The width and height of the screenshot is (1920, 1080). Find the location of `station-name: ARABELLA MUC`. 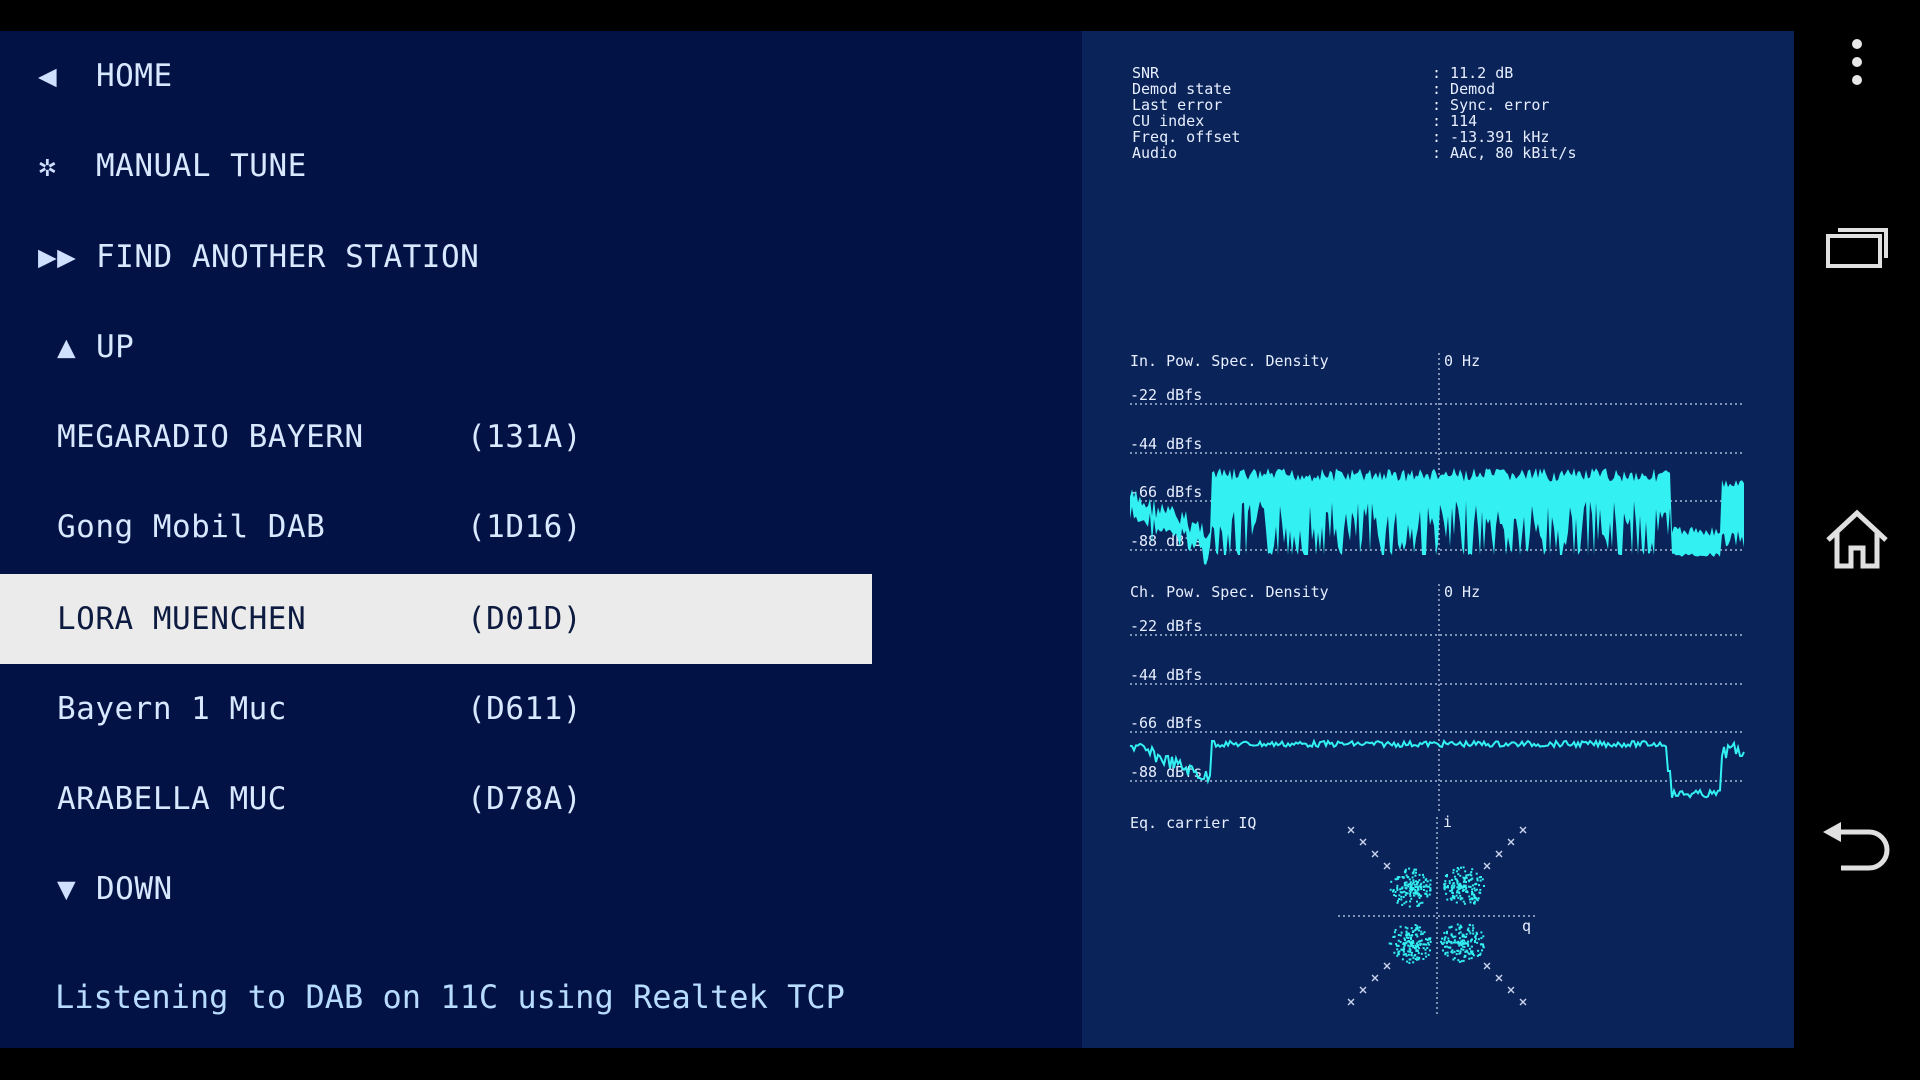

station-name: ARABELLA MUC is located at coordinates (172, 799).